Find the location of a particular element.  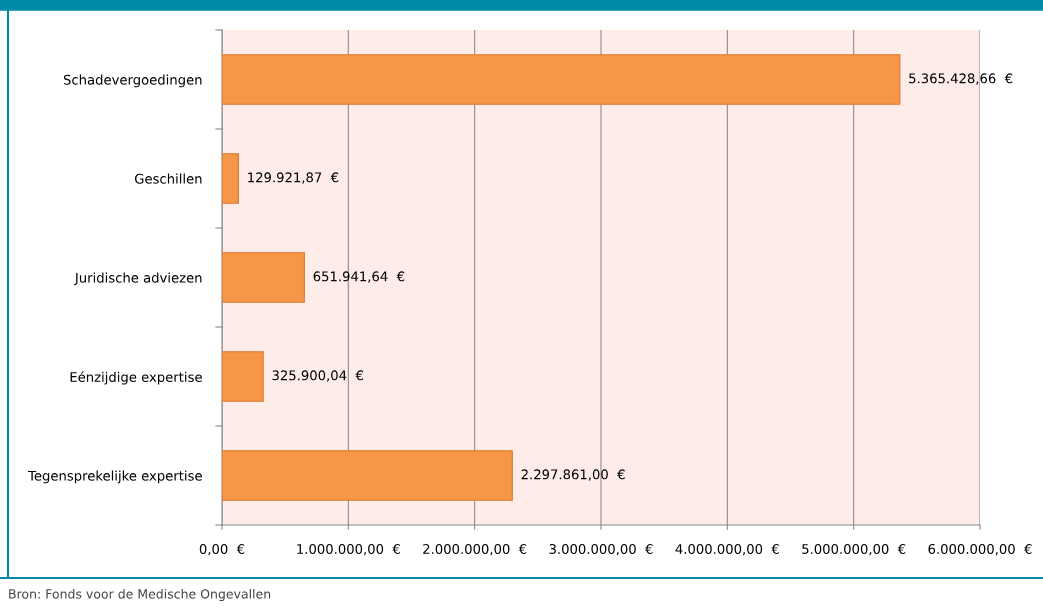

x-tick-label: 5.000.000,00 € is located at coordinates (854, 549).